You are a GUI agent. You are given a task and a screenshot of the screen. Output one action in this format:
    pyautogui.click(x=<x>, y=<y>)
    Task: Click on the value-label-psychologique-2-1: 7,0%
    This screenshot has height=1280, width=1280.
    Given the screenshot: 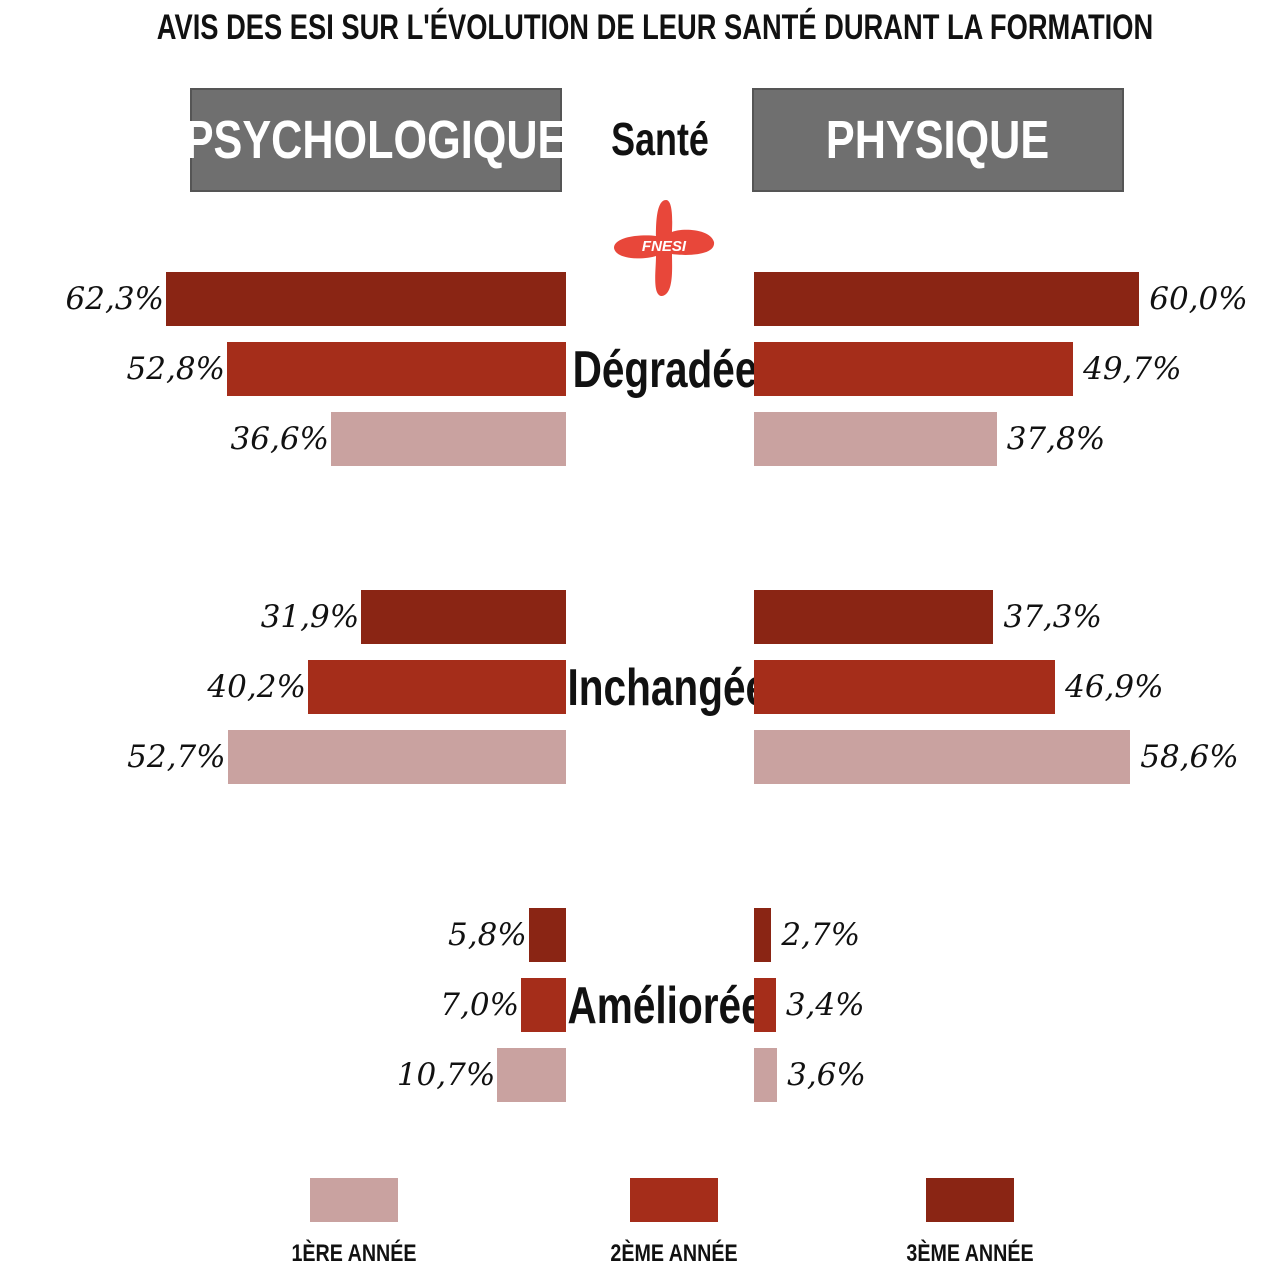 What is the action you would take?
    pyautogui.click(x=480, y=1005)
    